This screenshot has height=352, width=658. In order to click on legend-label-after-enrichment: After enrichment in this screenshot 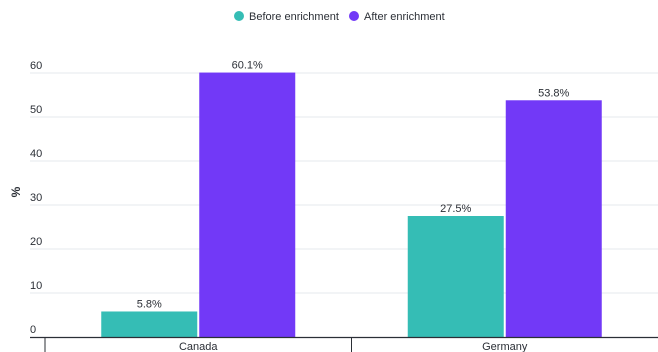, I will do `click(404, 17)`.